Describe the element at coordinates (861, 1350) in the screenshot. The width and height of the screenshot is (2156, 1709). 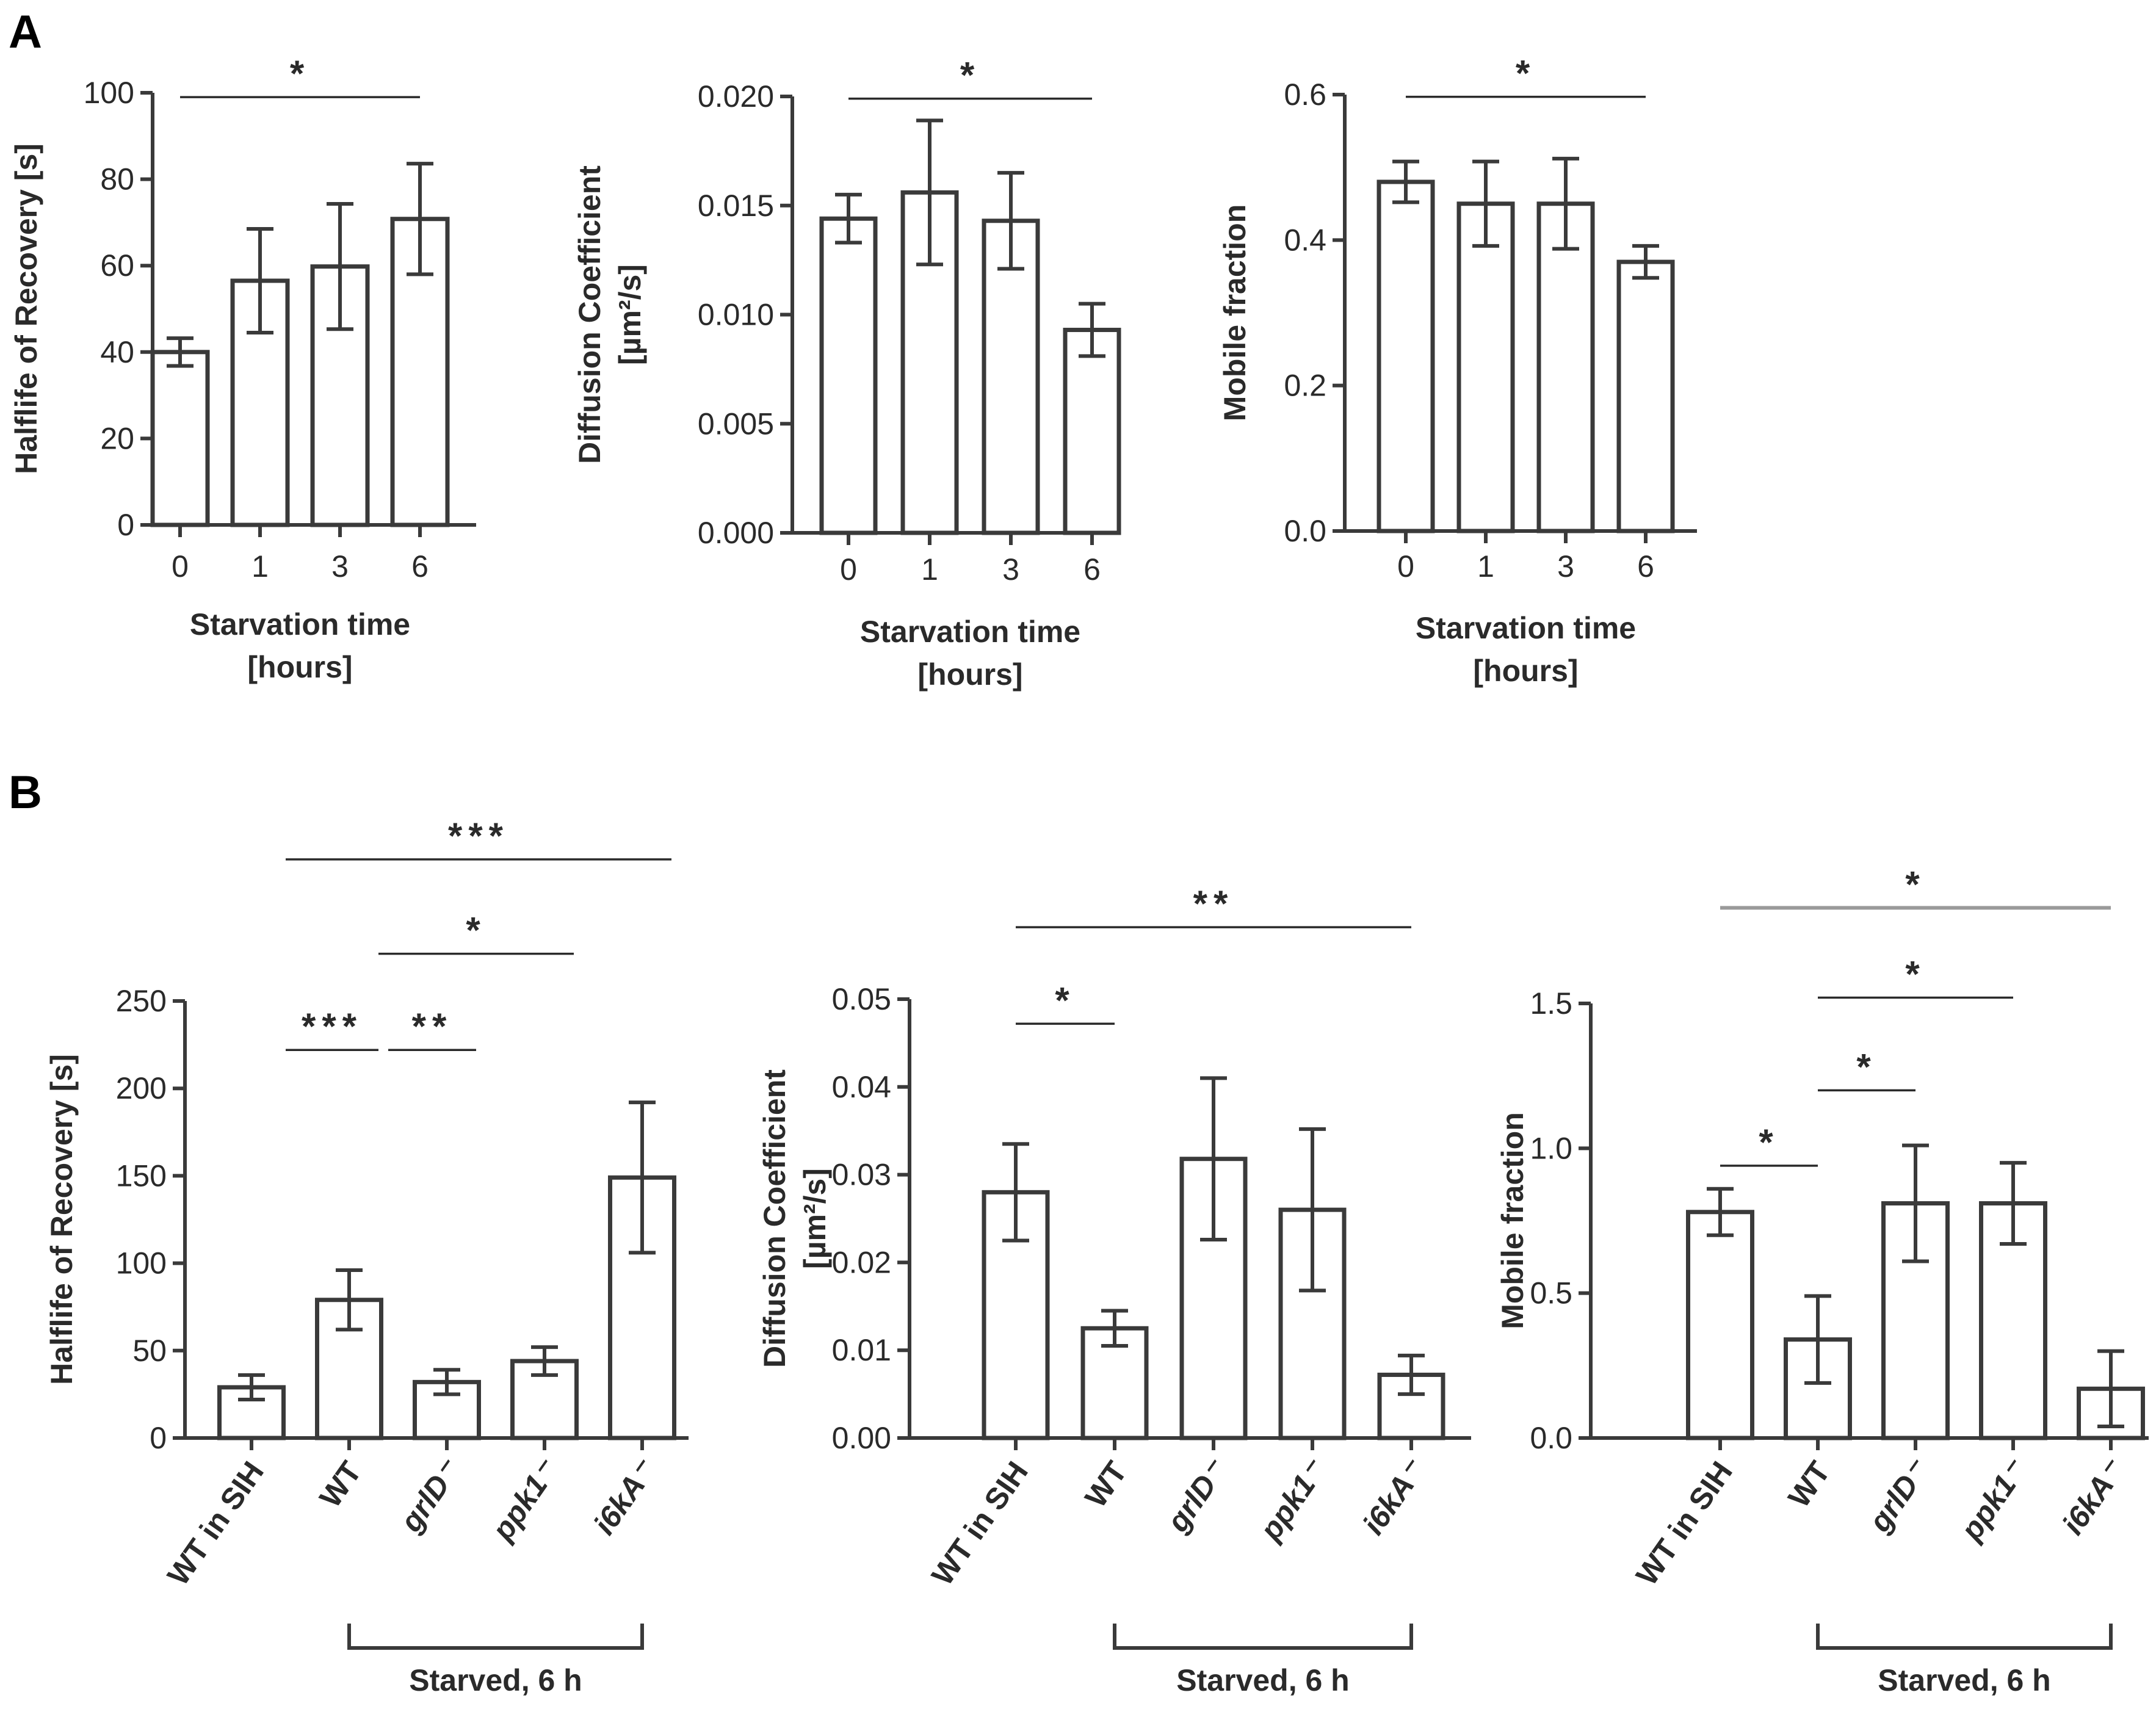
I see `y-tick-label: 0.01` at that location.